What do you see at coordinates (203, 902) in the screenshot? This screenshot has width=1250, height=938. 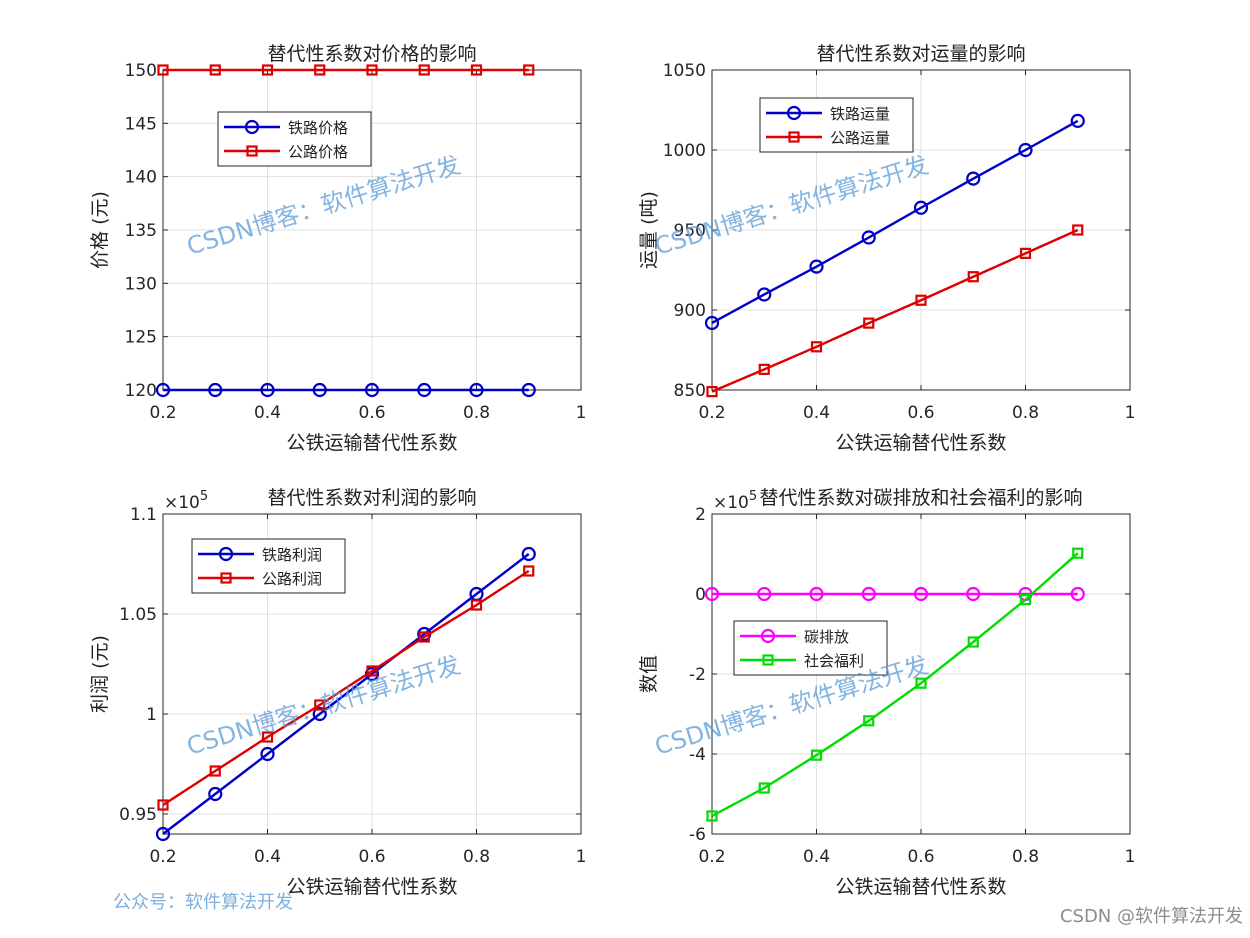 I see `footer-wechat-text: 公众号：软件算法开发` at bounding box center [203, 902].